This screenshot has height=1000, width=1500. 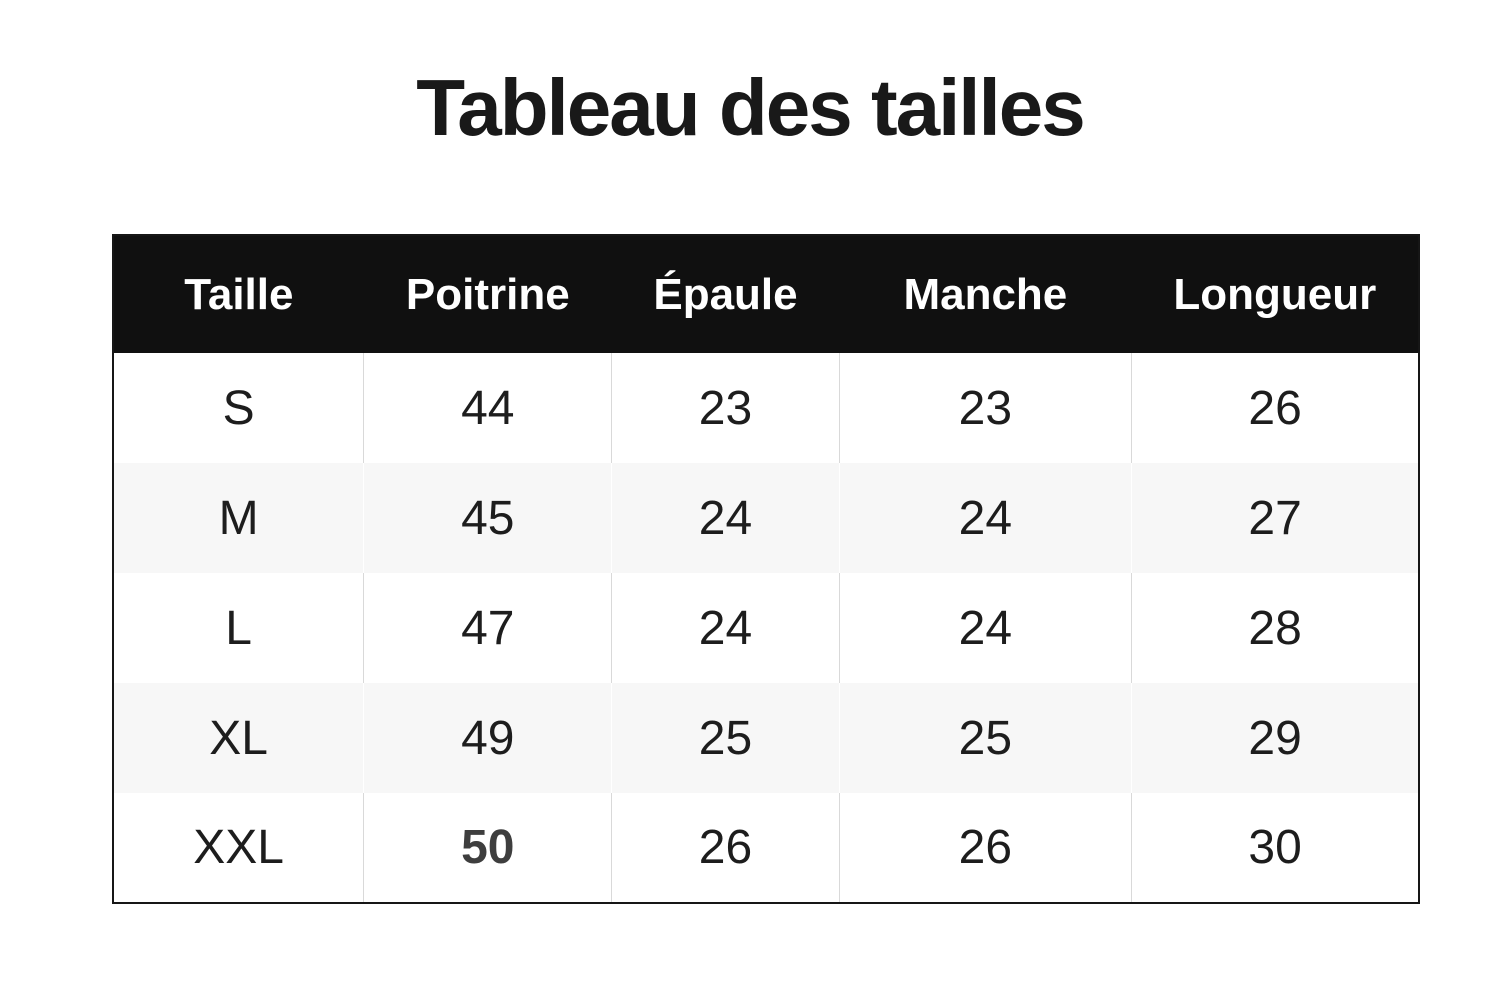 What do you see at coordinates (239, 848) in the screenshot?
I see `cell-taille: XXL` at bounding box center [239, 848].